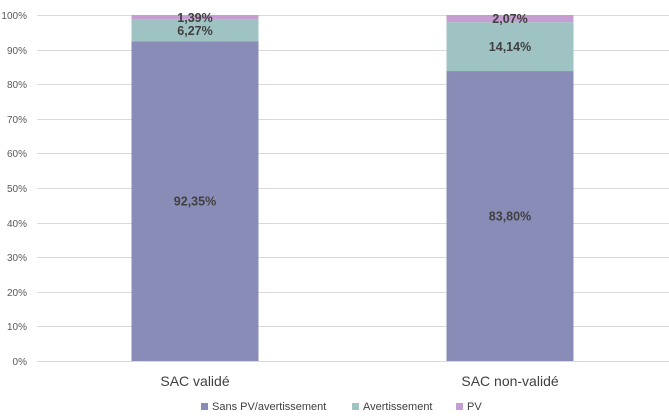 Image resolution: width=669 pixels, height=418 pixels. I want to click on data-label: 14,14%, so click(510, 47).